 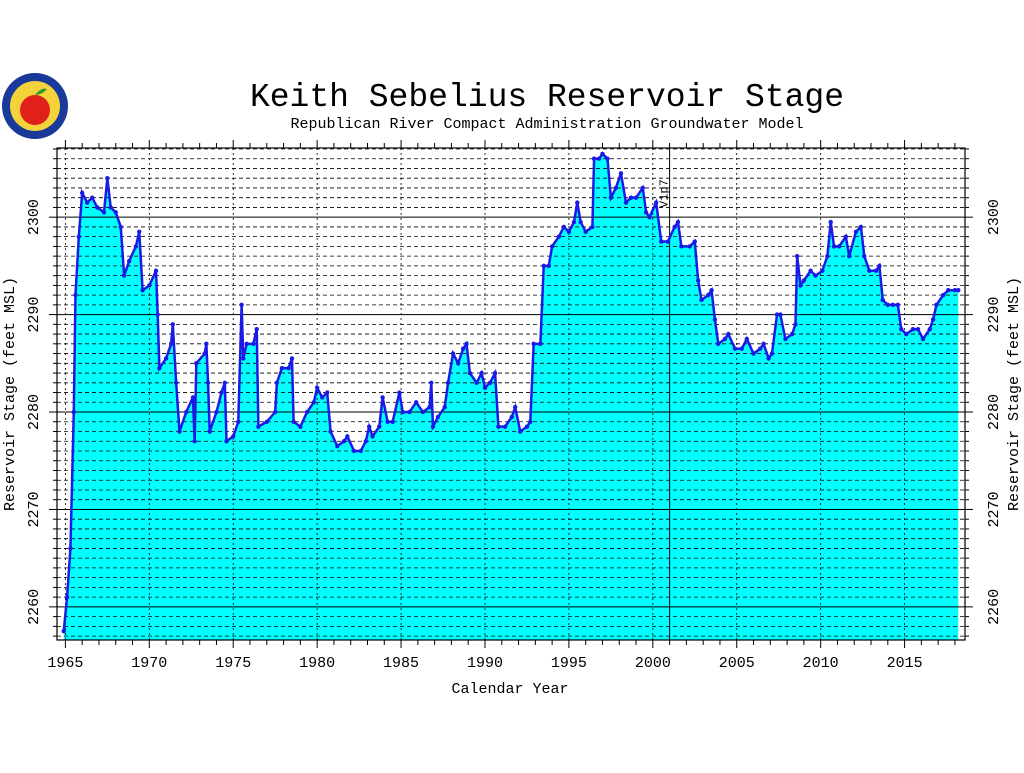 What do you see at coordinates (994, 412) in the screenshot?
I see `y2-tick-label: 2280` at bounding box center [994, 412].